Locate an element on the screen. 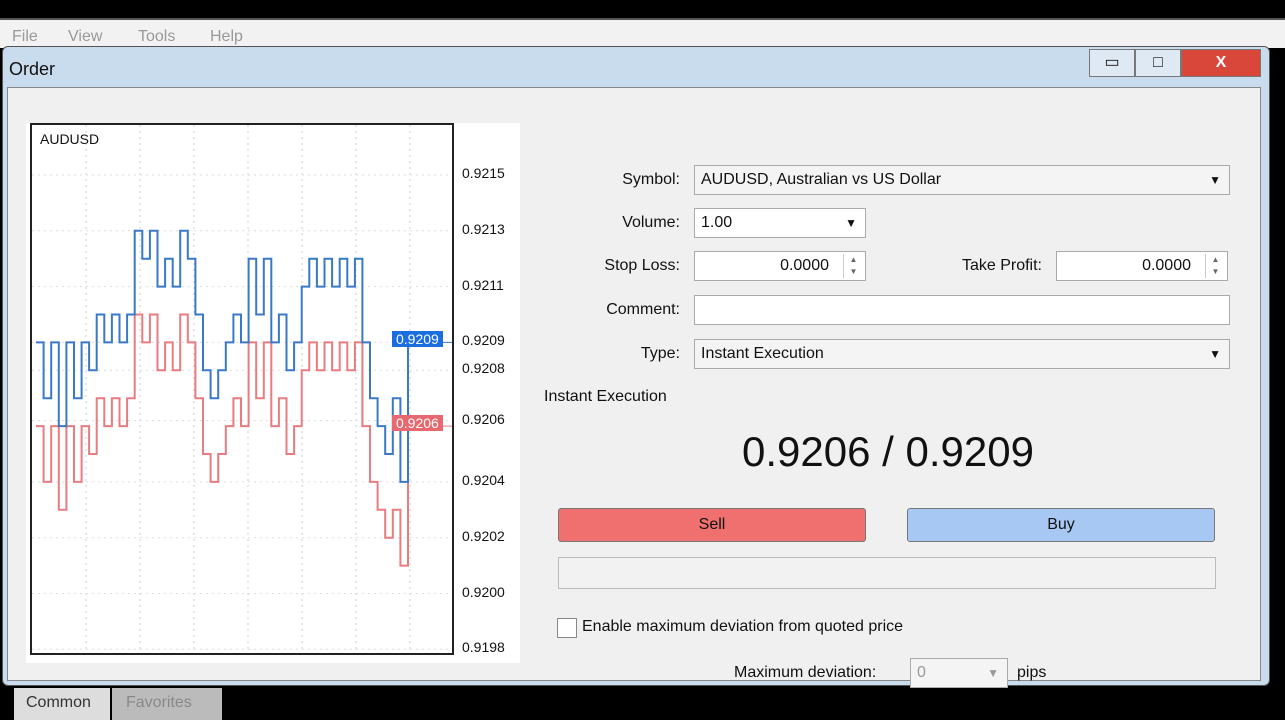 This screenshot has width=1285, height=720. y-tick-label: 0.9215 is located at coordinates (483, 173).